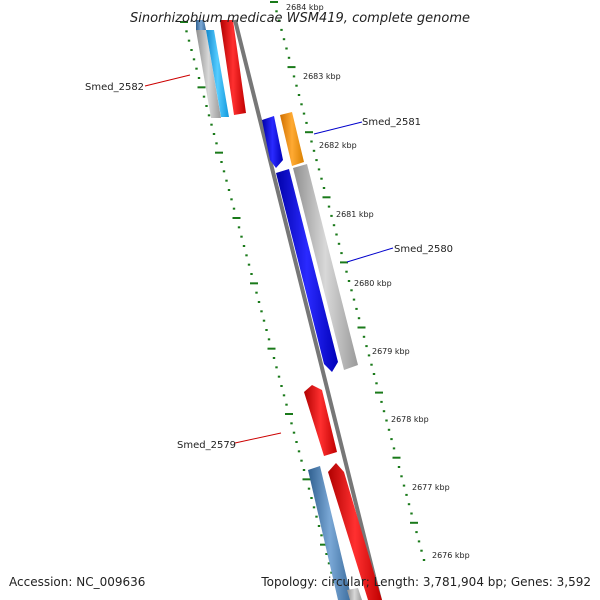 Image resolution: width=600 pixels, height=600 pixels. What do you see at coordinates (330, 533) in the screenshot?
I see `gene-feature-steelblue-bottom` at bounding box center [330, 533].